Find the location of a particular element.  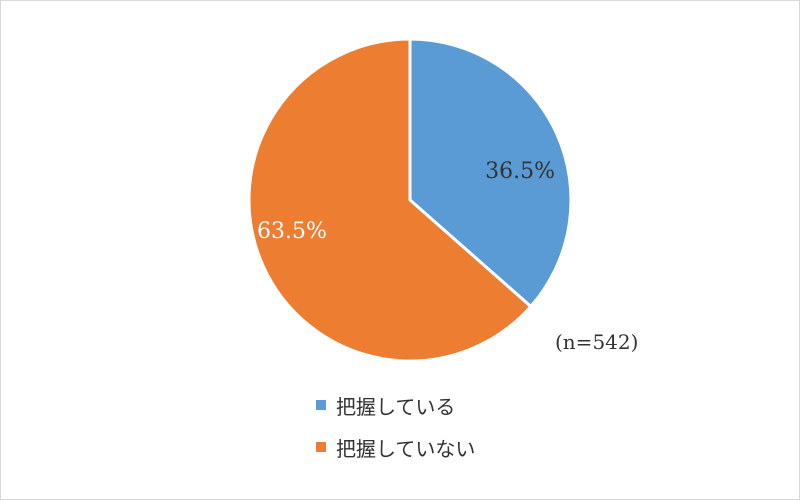

data-label-1: 63.5% is located at coordinates (292, 231).